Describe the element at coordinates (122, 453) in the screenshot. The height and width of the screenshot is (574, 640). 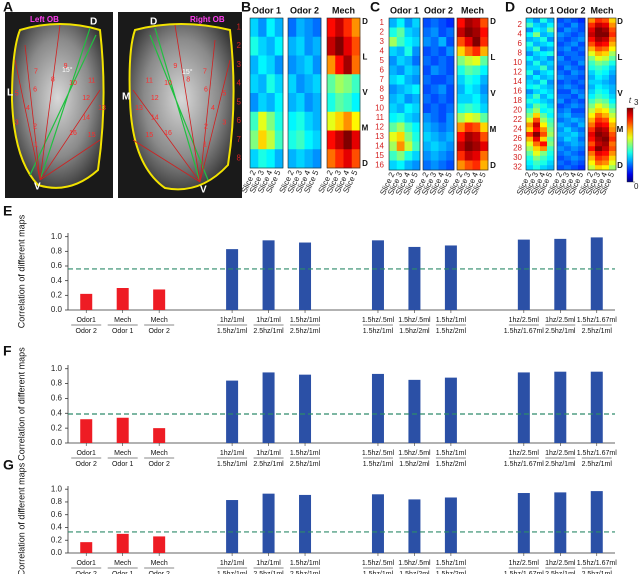
I see `category-top: Mech` at that location.